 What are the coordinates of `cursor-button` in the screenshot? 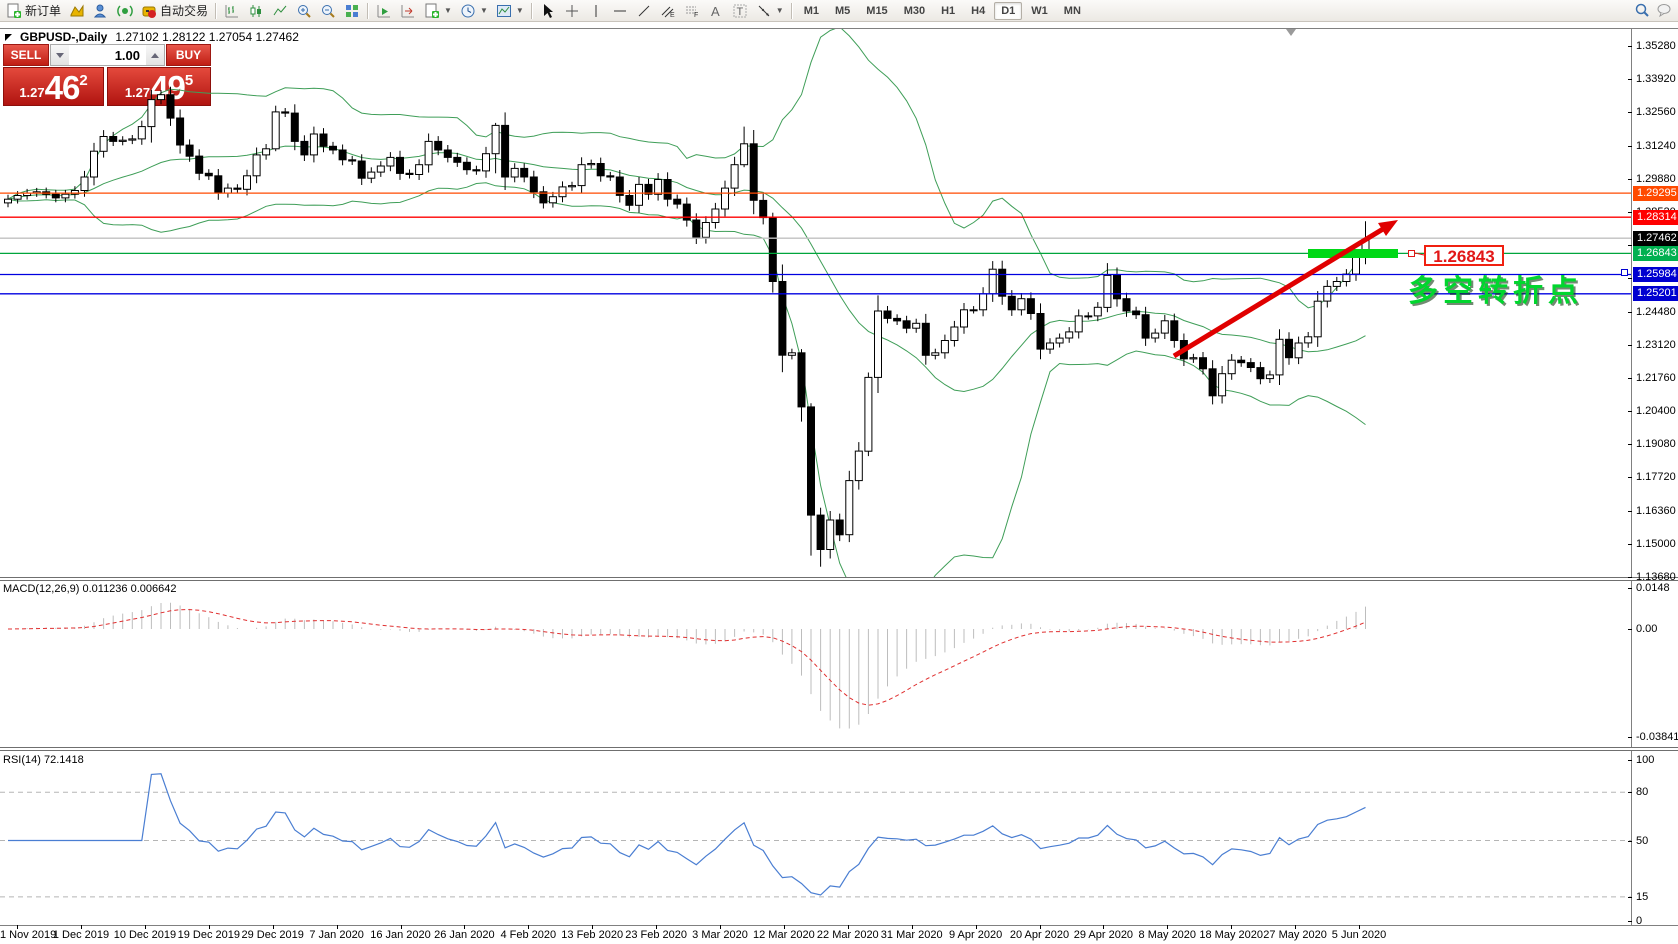 It's located at (548, 11).